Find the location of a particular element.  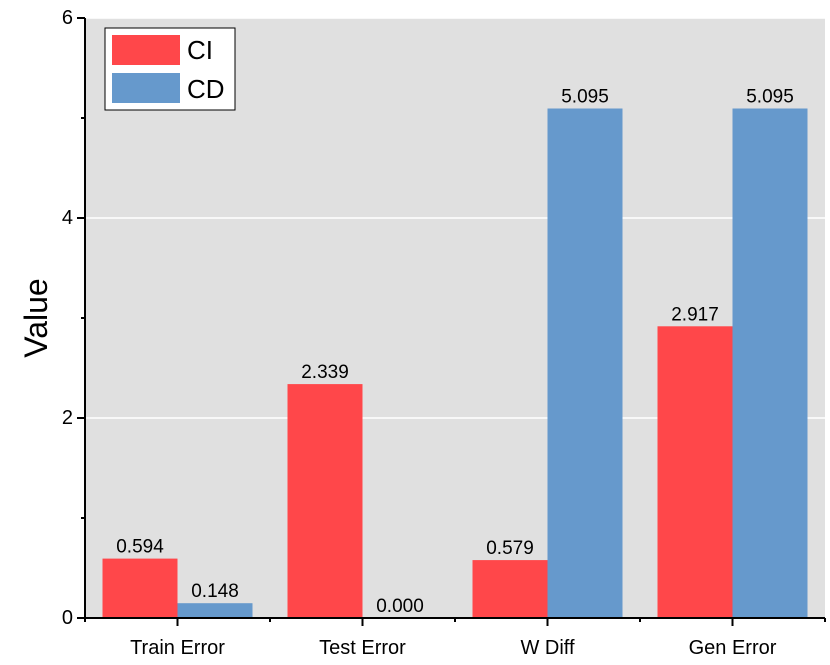

legend: CI CD is located at coordinates (170, 69).